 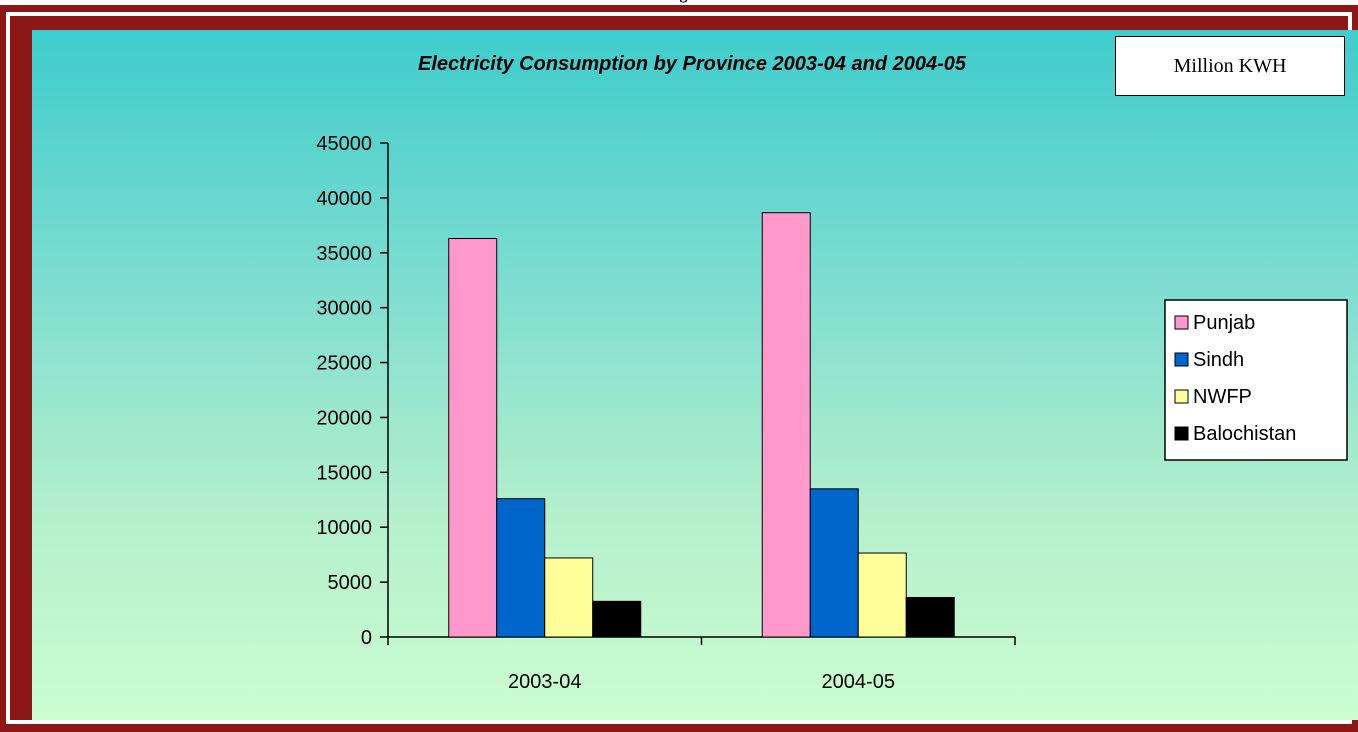 What do you see at coordinates (344, 528) in the screenshot?
I see `y-tick-label: 10000` at bounding box center [344, 528].